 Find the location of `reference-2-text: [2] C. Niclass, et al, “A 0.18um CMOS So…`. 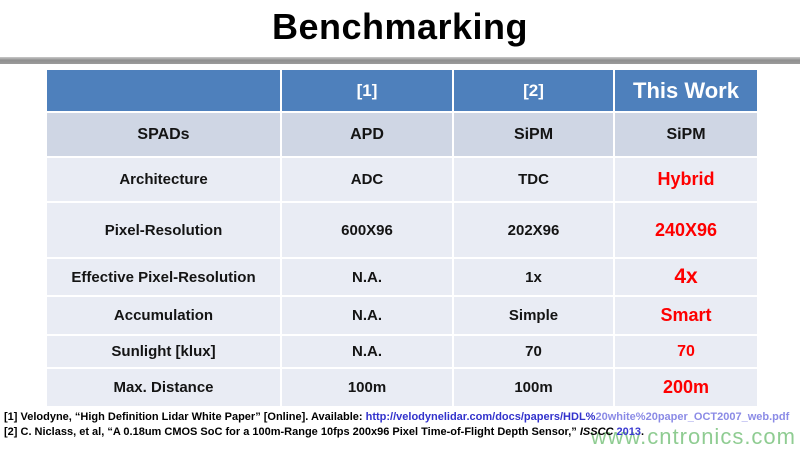

reference-2-text: [2] C. Niclass, et al, “A 0.18um CMOS So… is located at coordinates (292, 431).